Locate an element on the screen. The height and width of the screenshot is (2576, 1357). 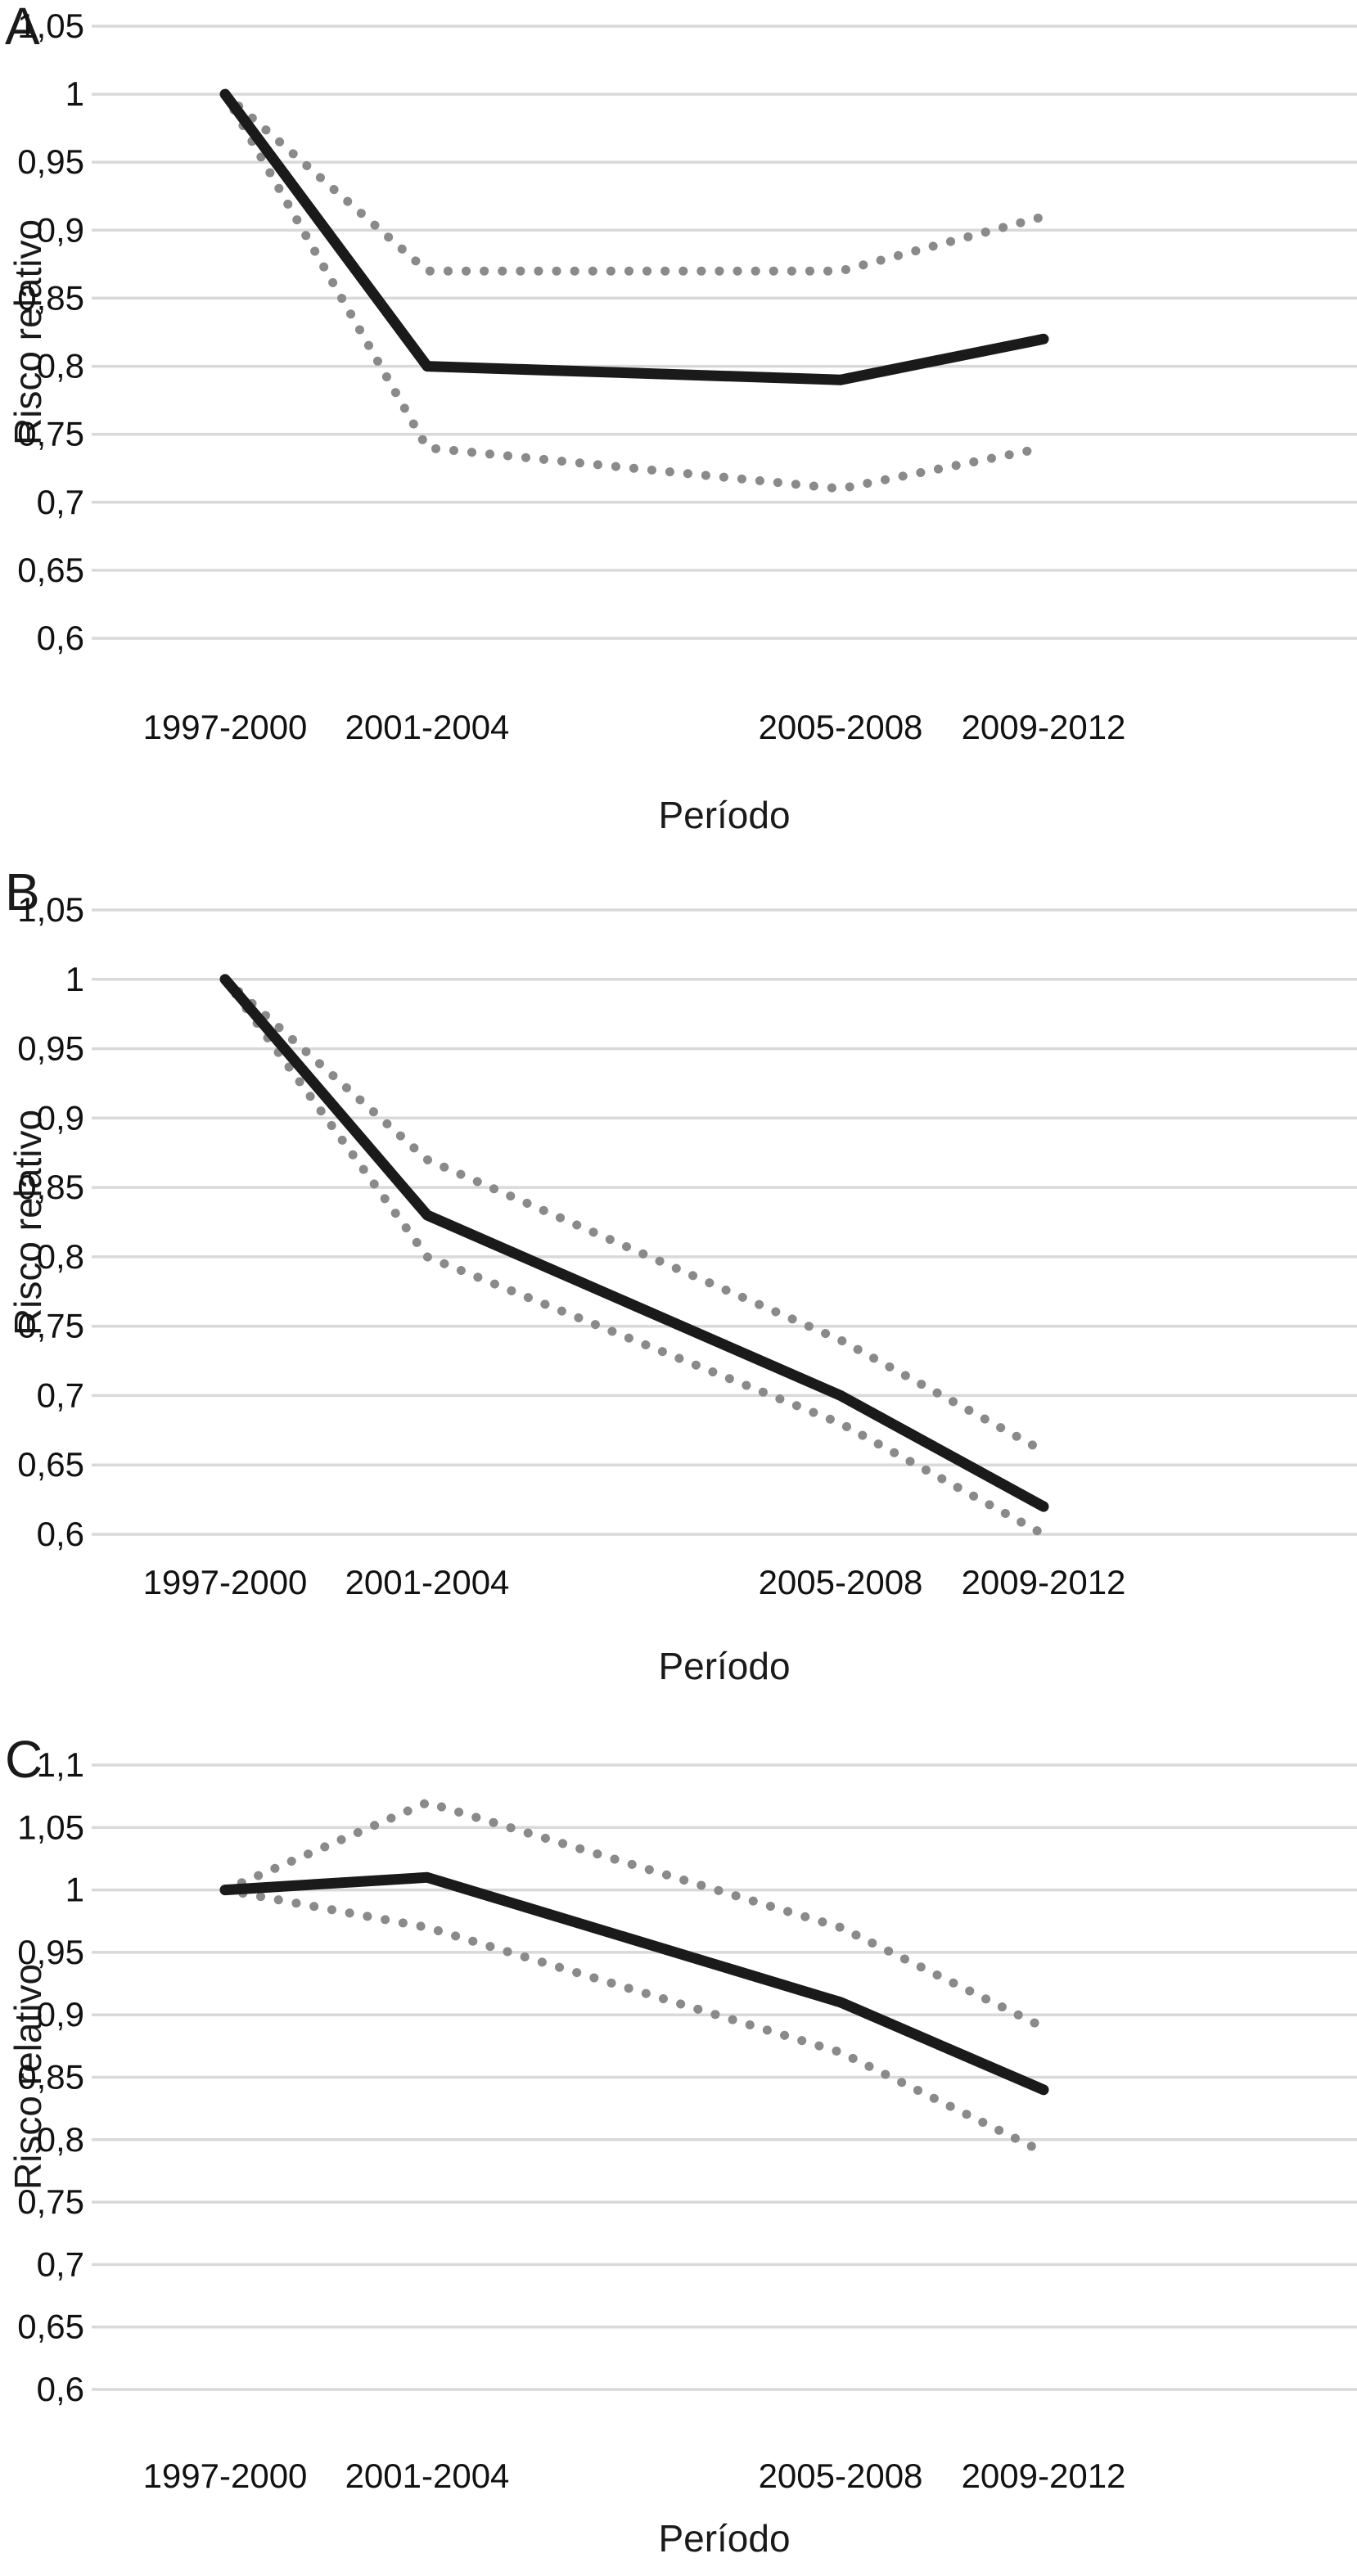
y-tick-label: 1,1 is located at coordinates (60, 1765).